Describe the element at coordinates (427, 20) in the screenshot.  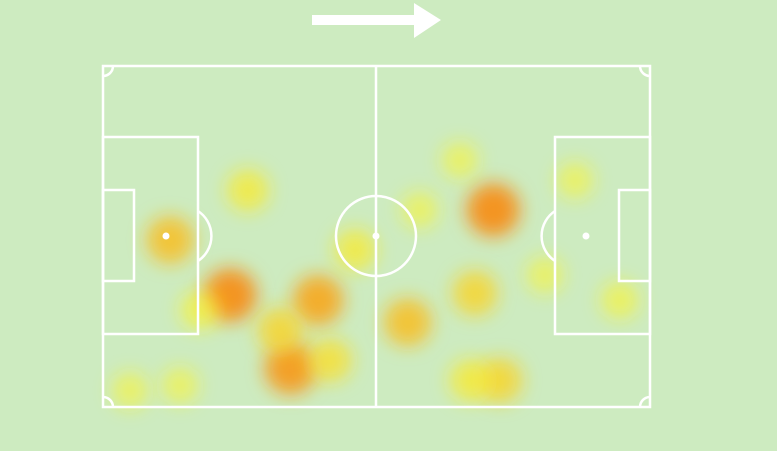
I see `arrow-head` at that location.